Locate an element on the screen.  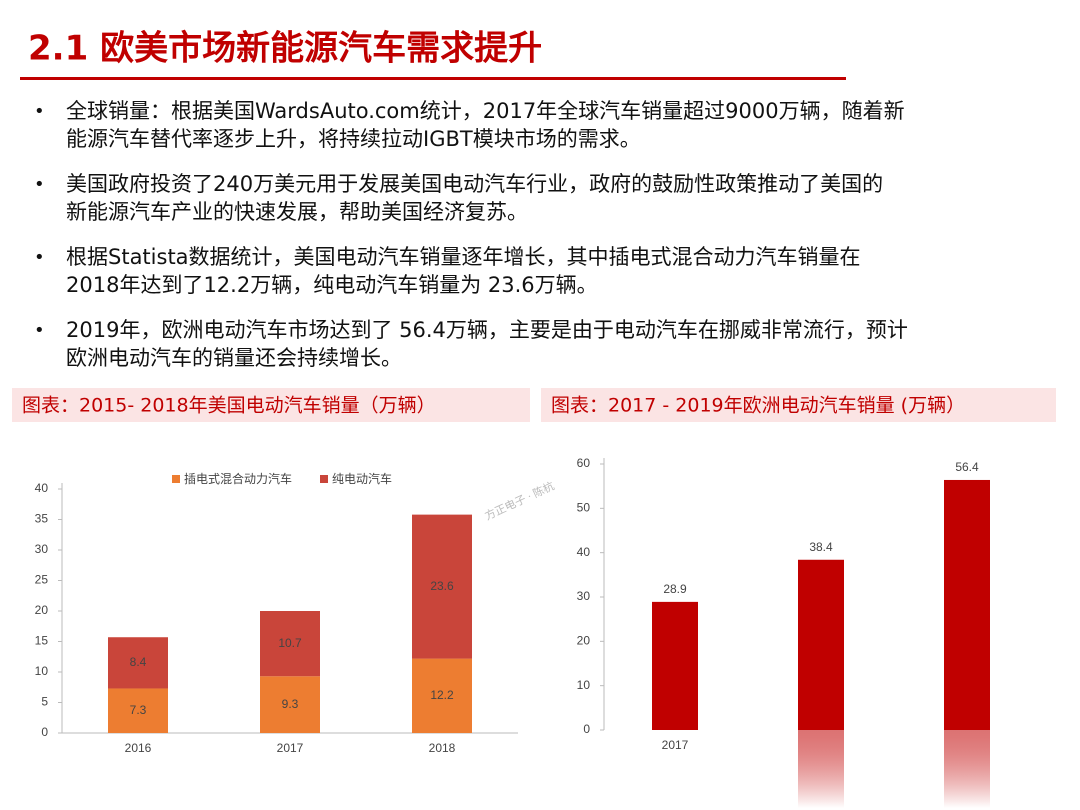
bullet-text: 美国政府投资了240万美元用于发展美国电动汽车行业，政府的鼓励性政策推动了美国的 is located at coordinates (474, 184).